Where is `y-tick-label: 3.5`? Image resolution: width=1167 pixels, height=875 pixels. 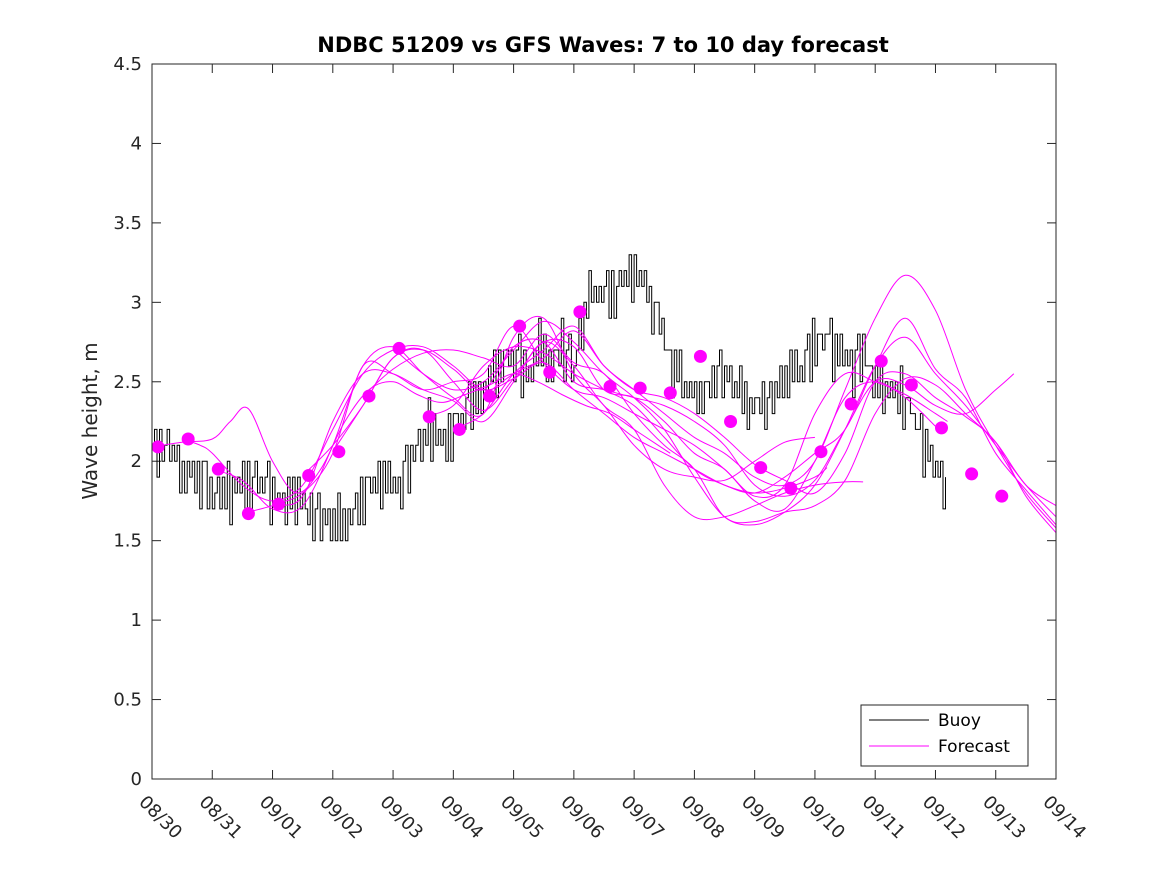
y-tick-label: 3.5 is located at coordinates (127, 223).